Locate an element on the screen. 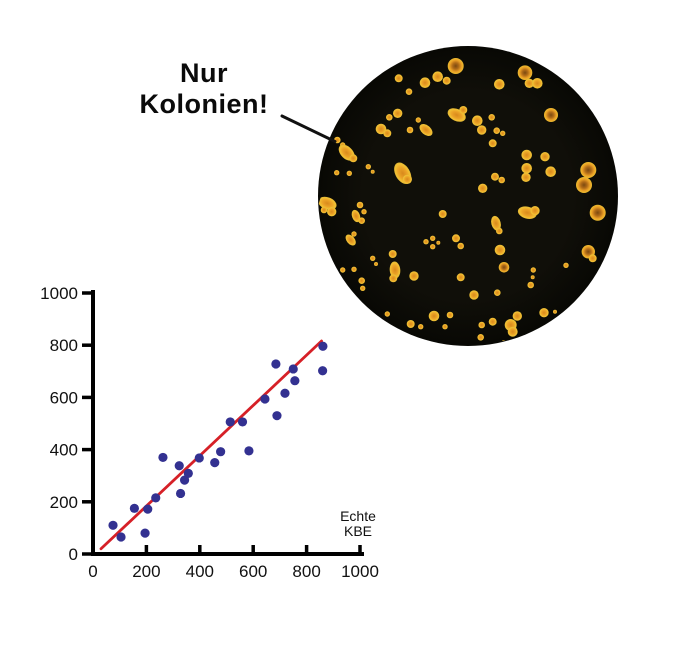 This screenshot has width=680, height=650. x-axis-caption: KBE is located at coordinates (358, 531).